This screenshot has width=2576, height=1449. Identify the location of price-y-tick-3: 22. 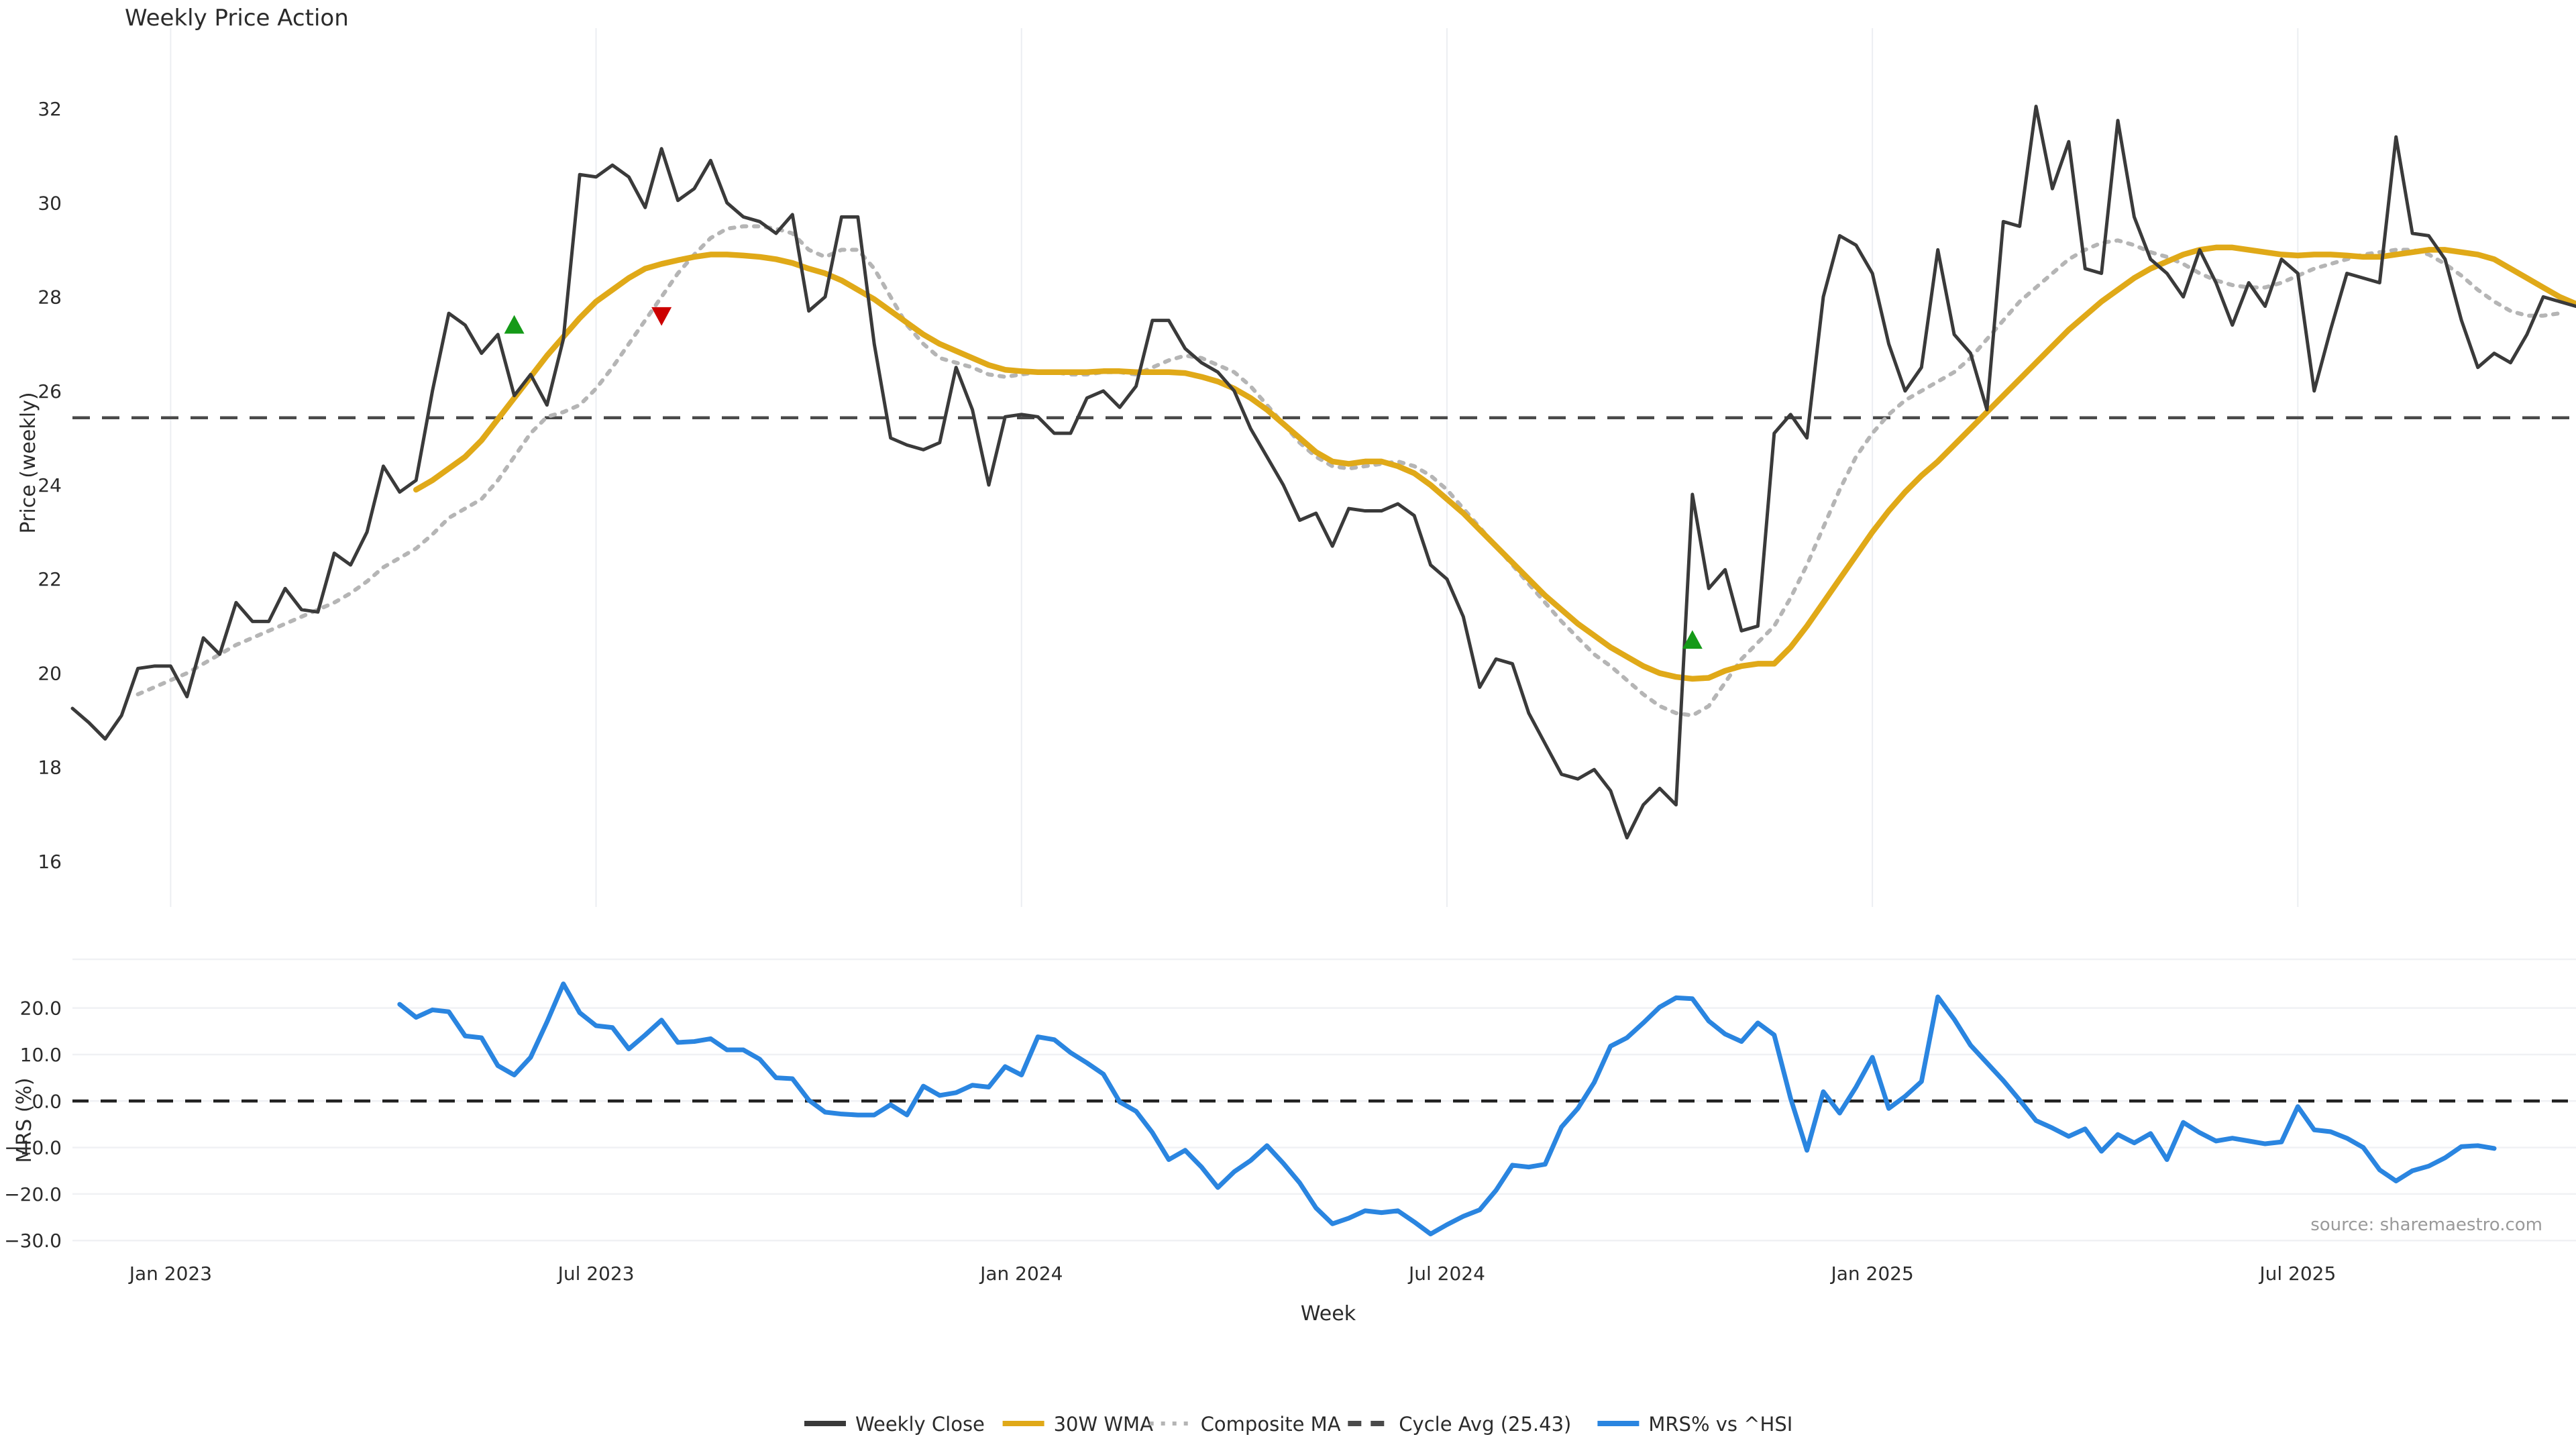
(50, 579).